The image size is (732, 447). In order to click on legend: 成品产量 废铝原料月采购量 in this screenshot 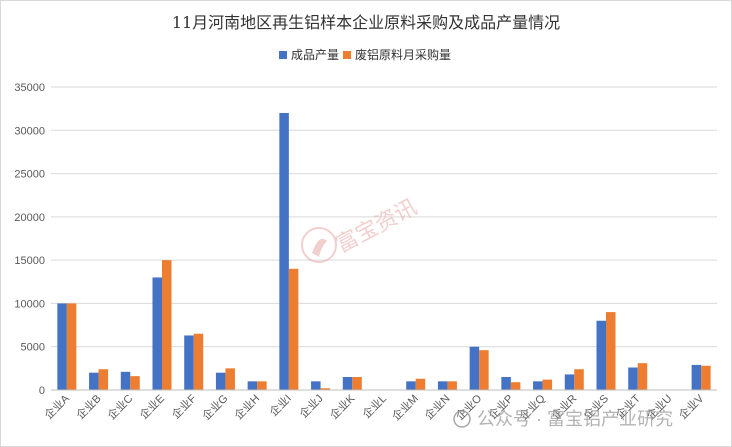, I will do `click(365, 54)`.